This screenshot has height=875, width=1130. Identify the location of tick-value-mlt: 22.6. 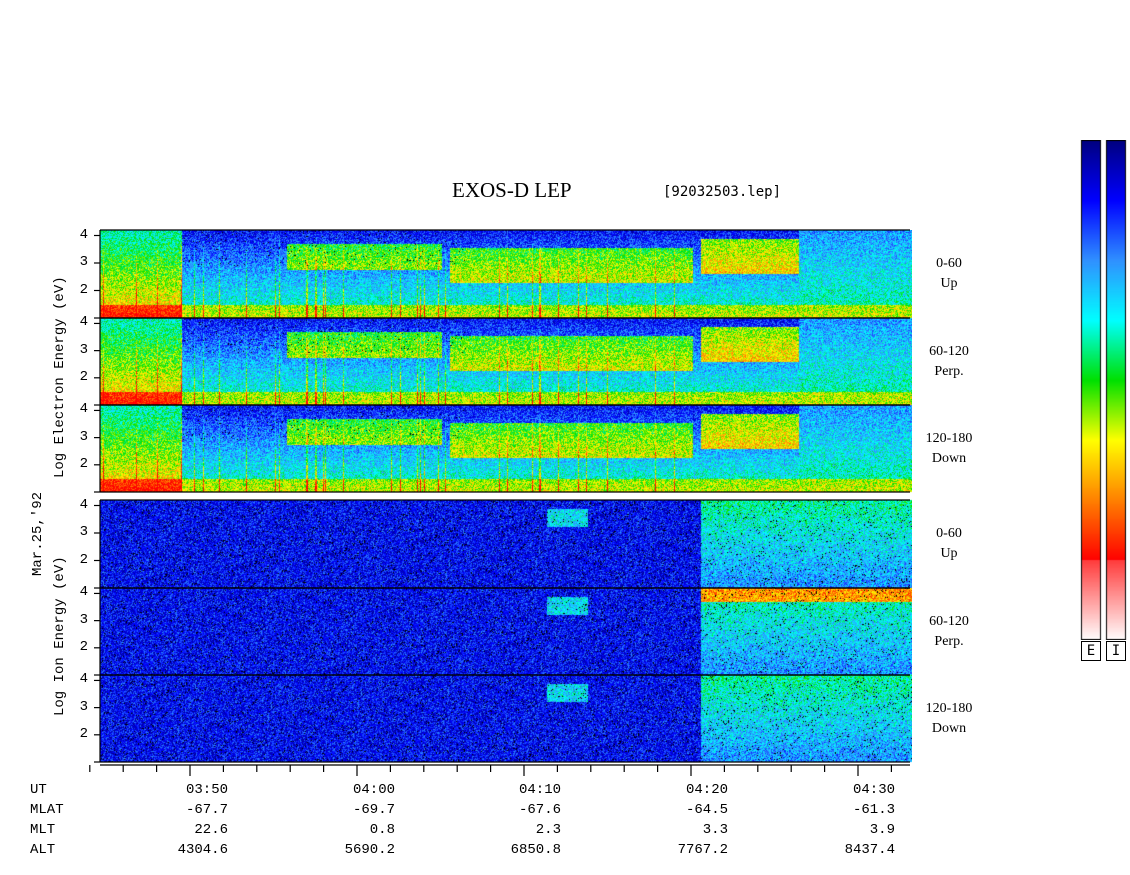
(211, 830).